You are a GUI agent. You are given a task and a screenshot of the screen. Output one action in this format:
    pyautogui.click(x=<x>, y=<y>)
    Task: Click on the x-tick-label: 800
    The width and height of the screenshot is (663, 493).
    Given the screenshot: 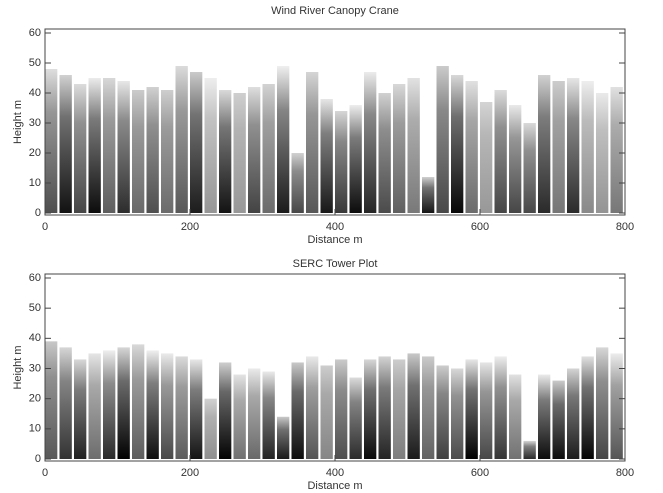 What is the action you would take?
    pyautogui.click(x=625, y=227)
    